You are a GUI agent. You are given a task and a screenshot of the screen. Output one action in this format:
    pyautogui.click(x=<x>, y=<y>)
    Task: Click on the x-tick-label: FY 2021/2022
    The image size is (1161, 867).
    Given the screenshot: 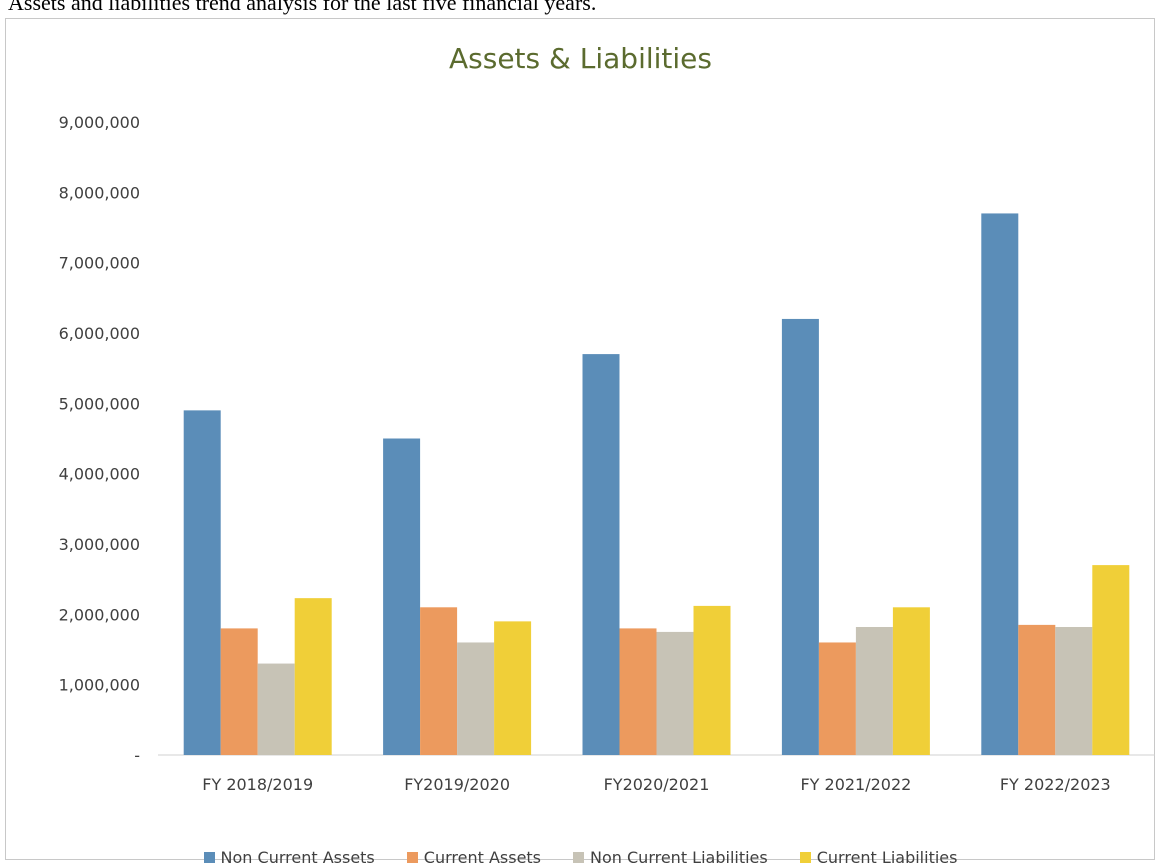 What is the action you would take?
    pyautogui.click(x=855, y=784)
    